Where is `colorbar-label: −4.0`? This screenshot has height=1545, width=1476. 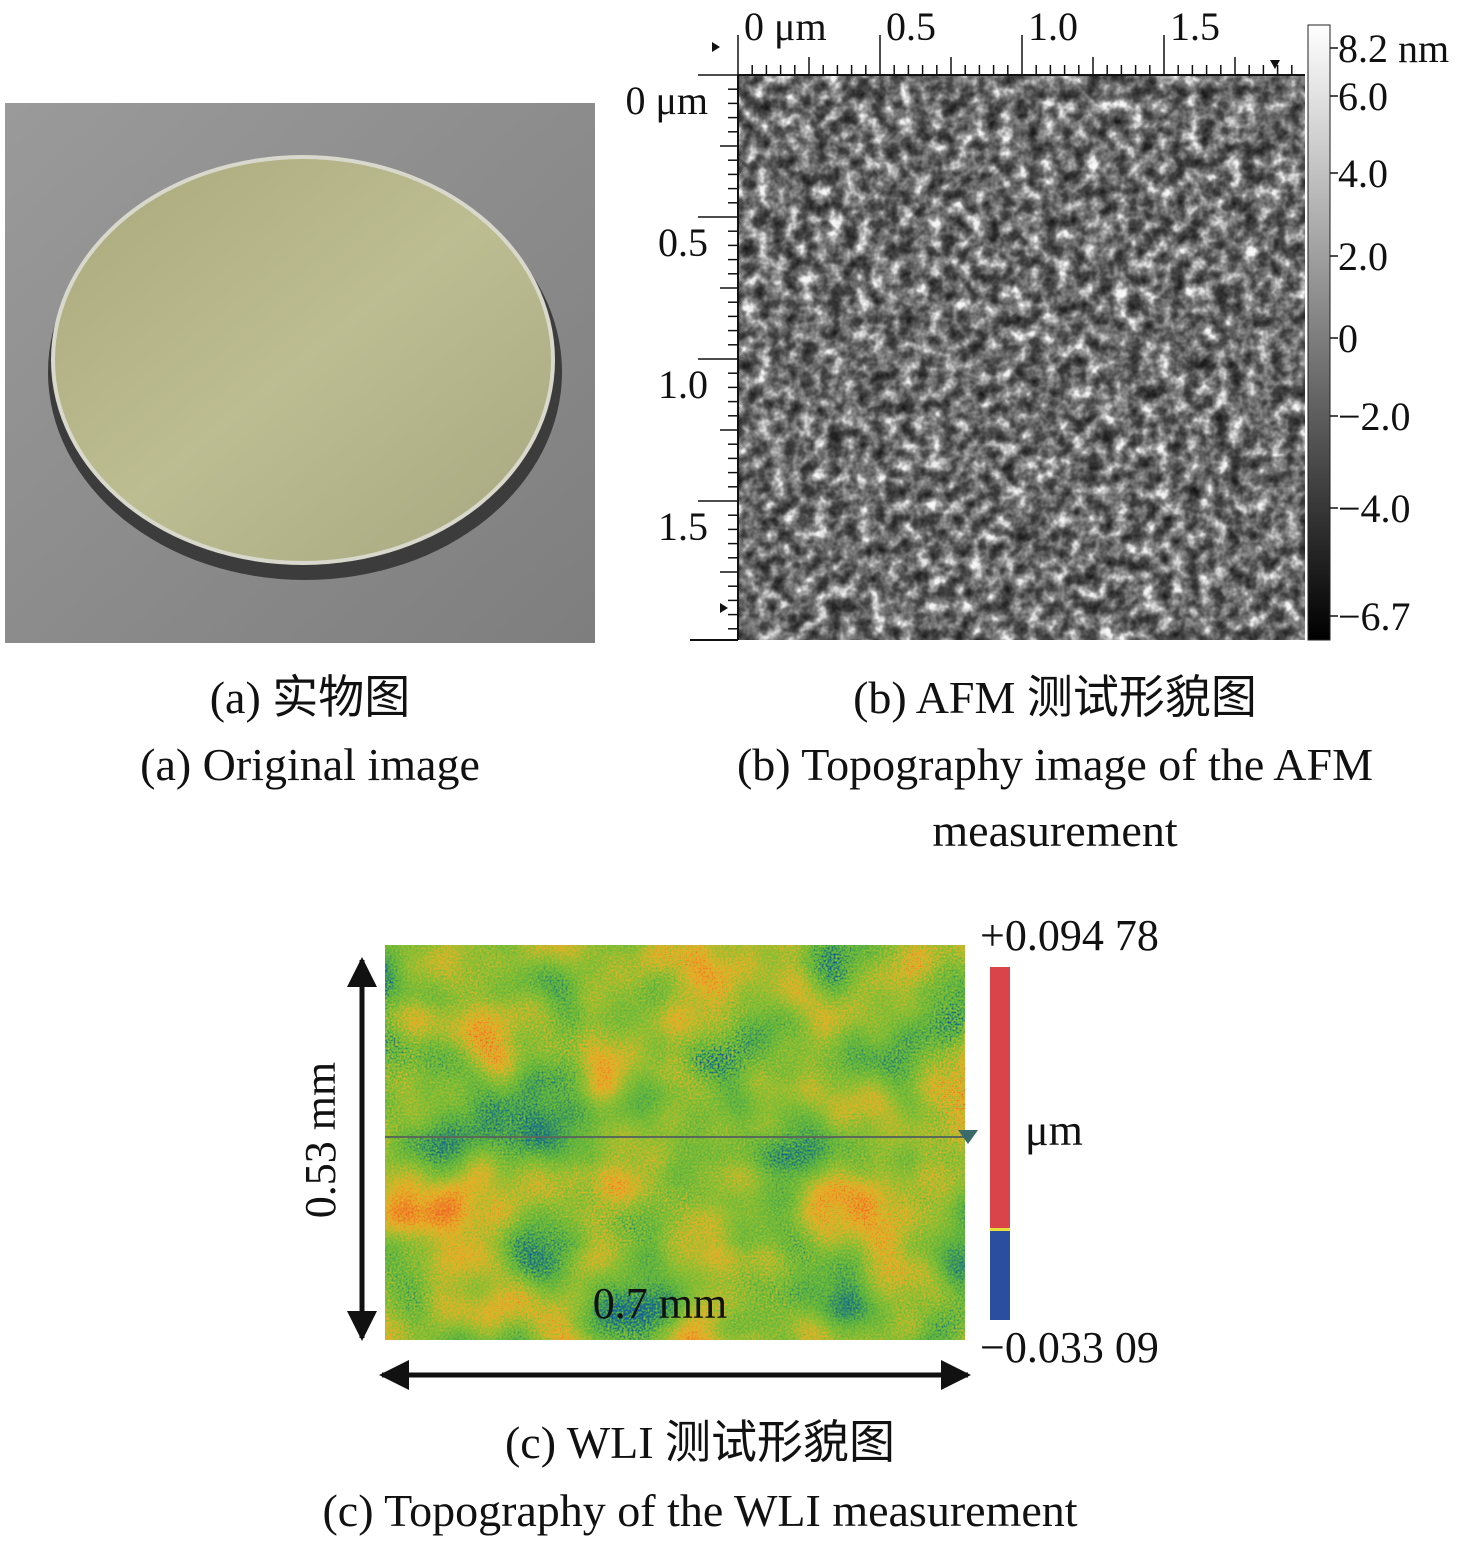 colorbar-label: −4.0 is located at coordinates (1374, 508).